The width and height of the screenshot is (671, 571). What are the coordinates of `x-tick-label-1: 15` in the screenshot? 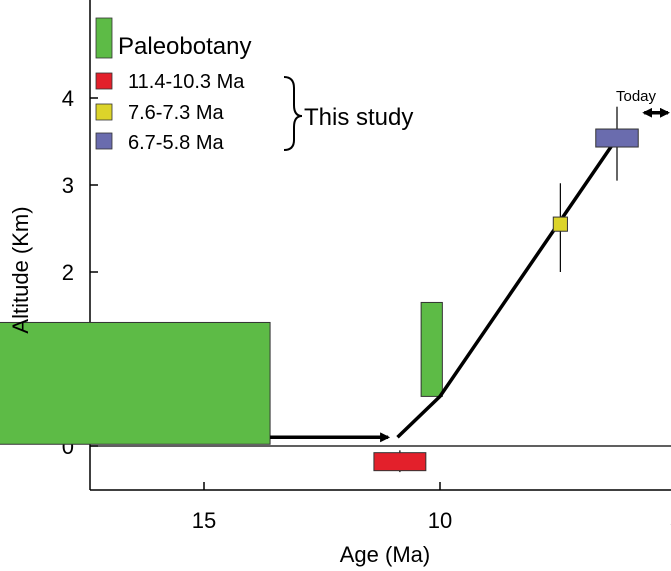 It's located at (204, 520).